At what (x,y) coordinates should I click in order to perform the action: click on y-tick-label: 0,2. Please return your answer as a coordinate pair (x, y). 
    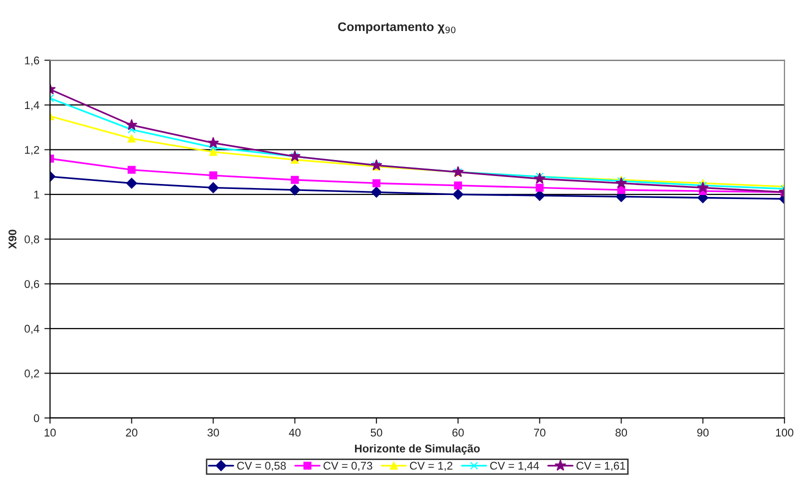
    Looking at the image, I should click on (32, 374).